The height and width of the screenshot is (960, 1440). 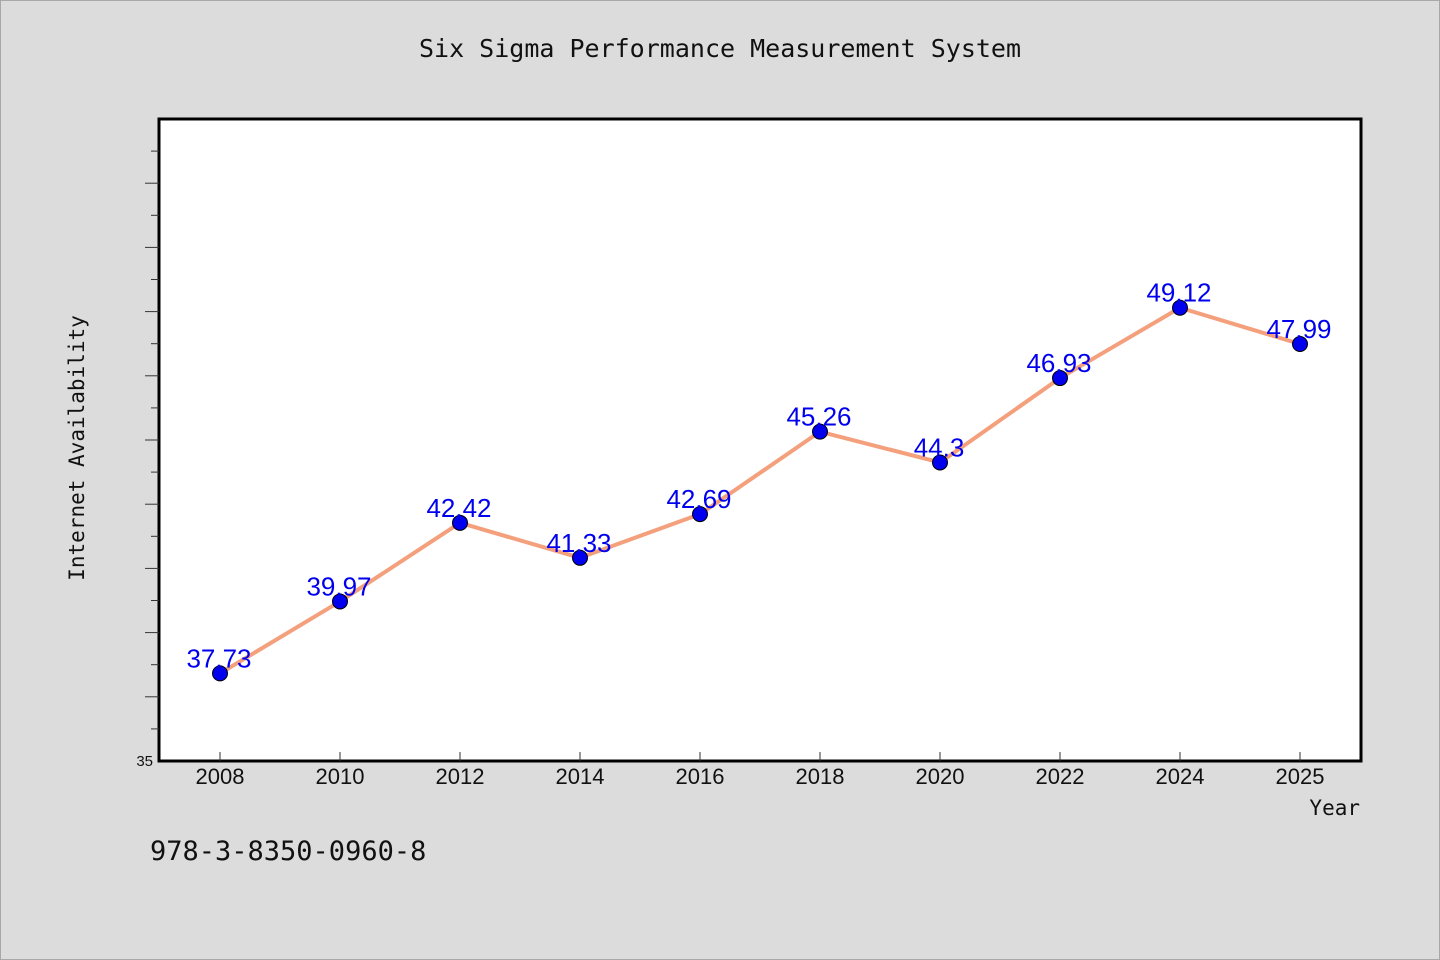 I want to click on isbn-text: 978-3-8350-0960-8, so click(x=288, y=851).